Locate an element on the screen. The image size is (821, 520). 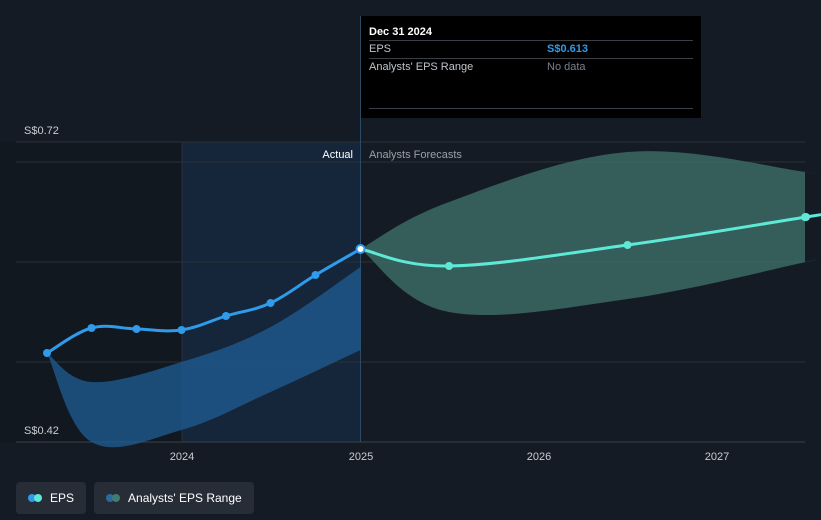
eps-actual-line is located at coordinates (204, 301).